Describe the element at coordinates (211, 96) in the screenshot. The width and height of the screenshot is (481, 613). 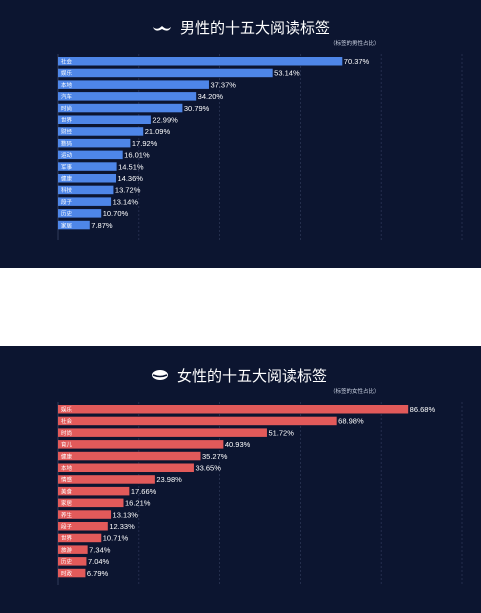
I see `value-label: 34.20%` at that location.